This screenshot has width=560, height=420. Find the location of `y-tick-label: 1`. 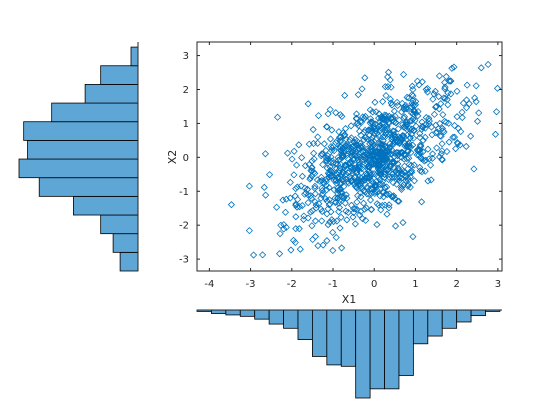

y-tick-label: 1 is located at coordinates (186, 124).